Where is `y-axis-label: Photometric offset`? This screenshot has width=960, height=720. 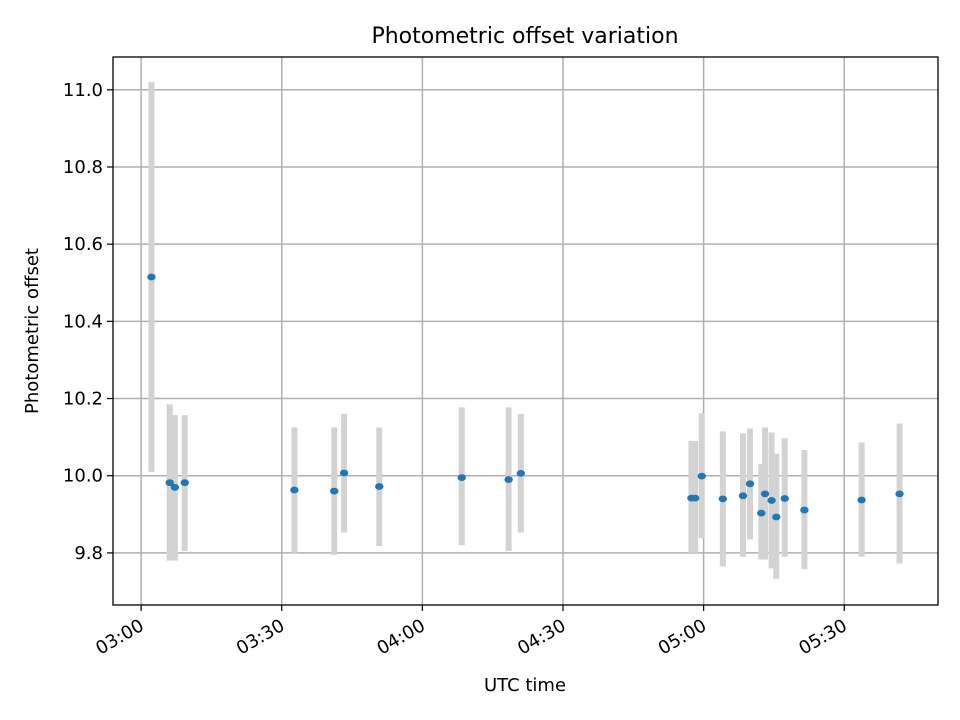
y-axis-label: Photometric offset is located at coordinates (32, 331).